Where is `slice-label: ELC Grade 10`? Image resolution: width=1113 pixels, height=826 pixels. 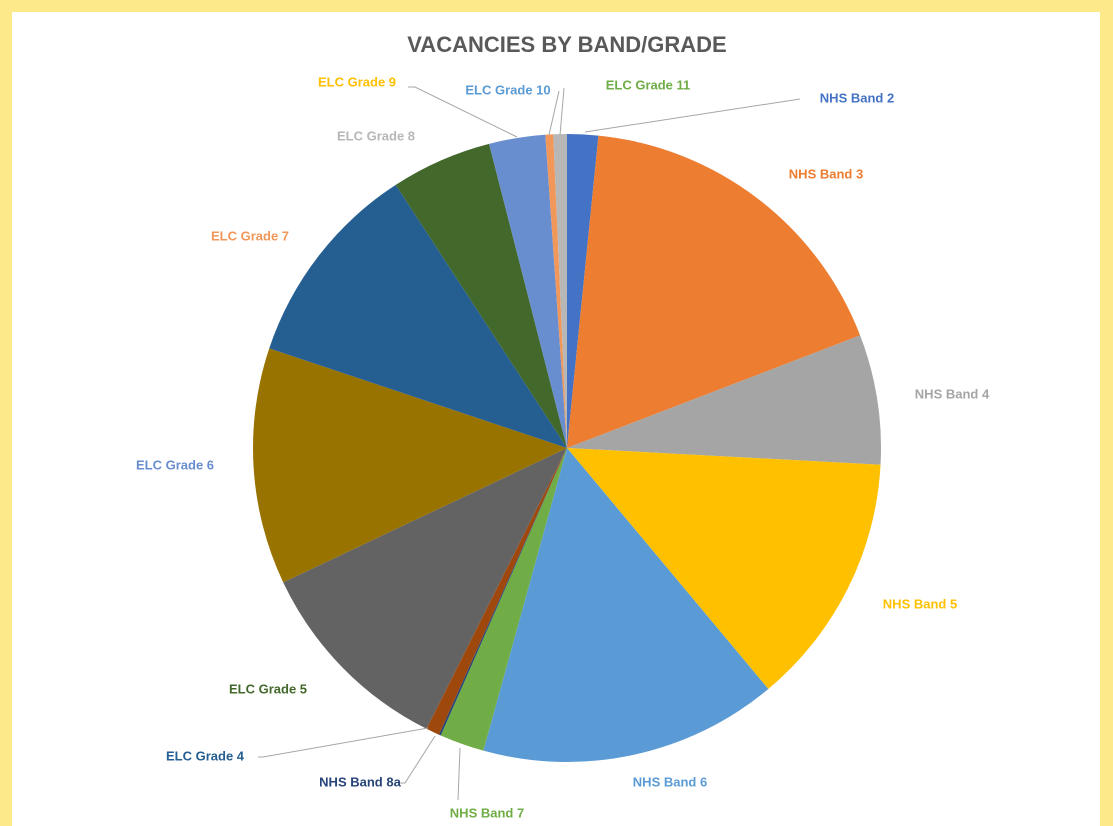 slice-label: ELC Grade 10 is located at coordinates (507, 89).